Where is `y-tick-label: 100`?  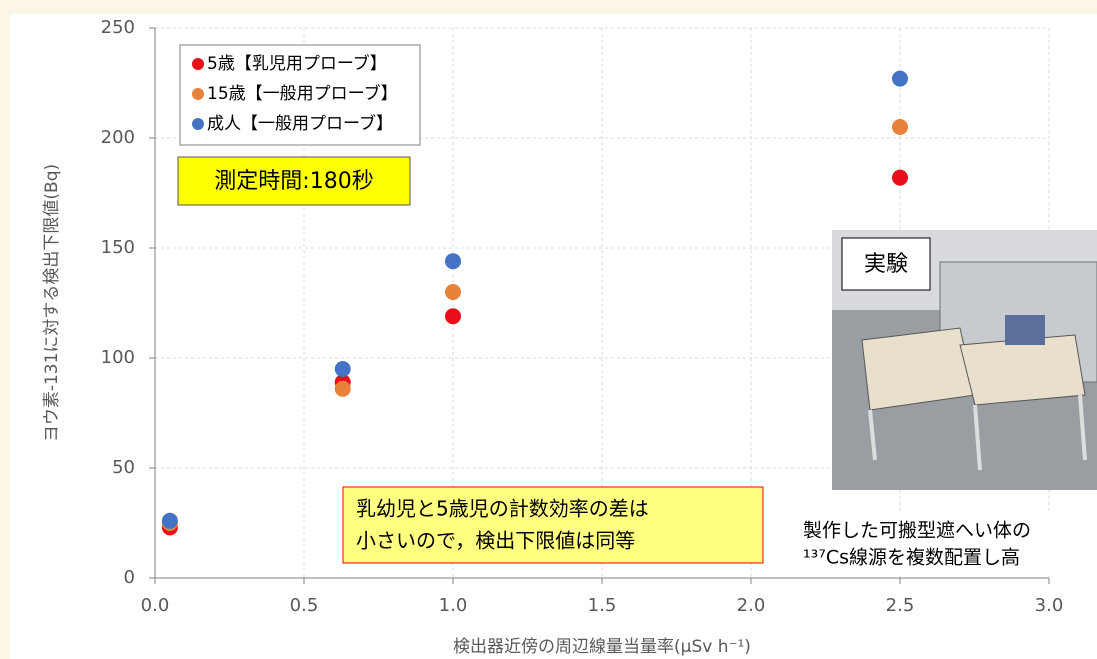
y-tick-label: 100 is located at coordinates (118, 357).